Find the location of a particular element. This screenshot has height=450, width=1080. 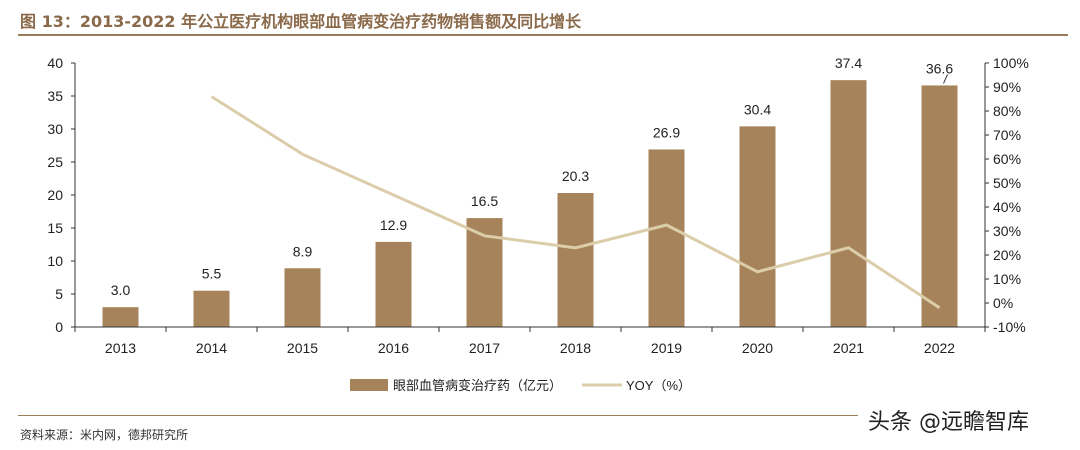

bar-2014 is located at coordinates (211, 308).